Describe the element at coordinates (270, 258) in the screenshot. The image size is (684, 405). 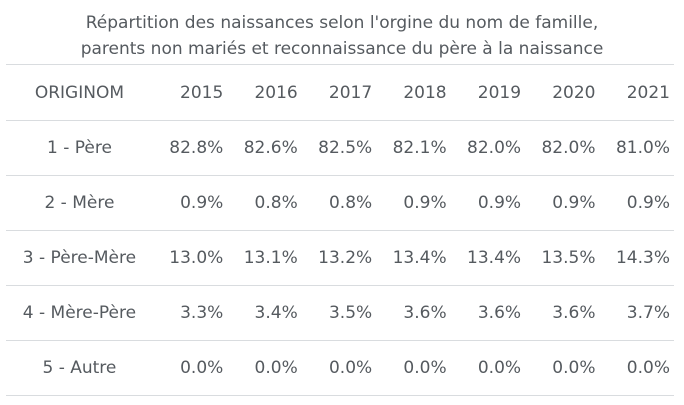
I see `table-cell: 13.1%` at that location.